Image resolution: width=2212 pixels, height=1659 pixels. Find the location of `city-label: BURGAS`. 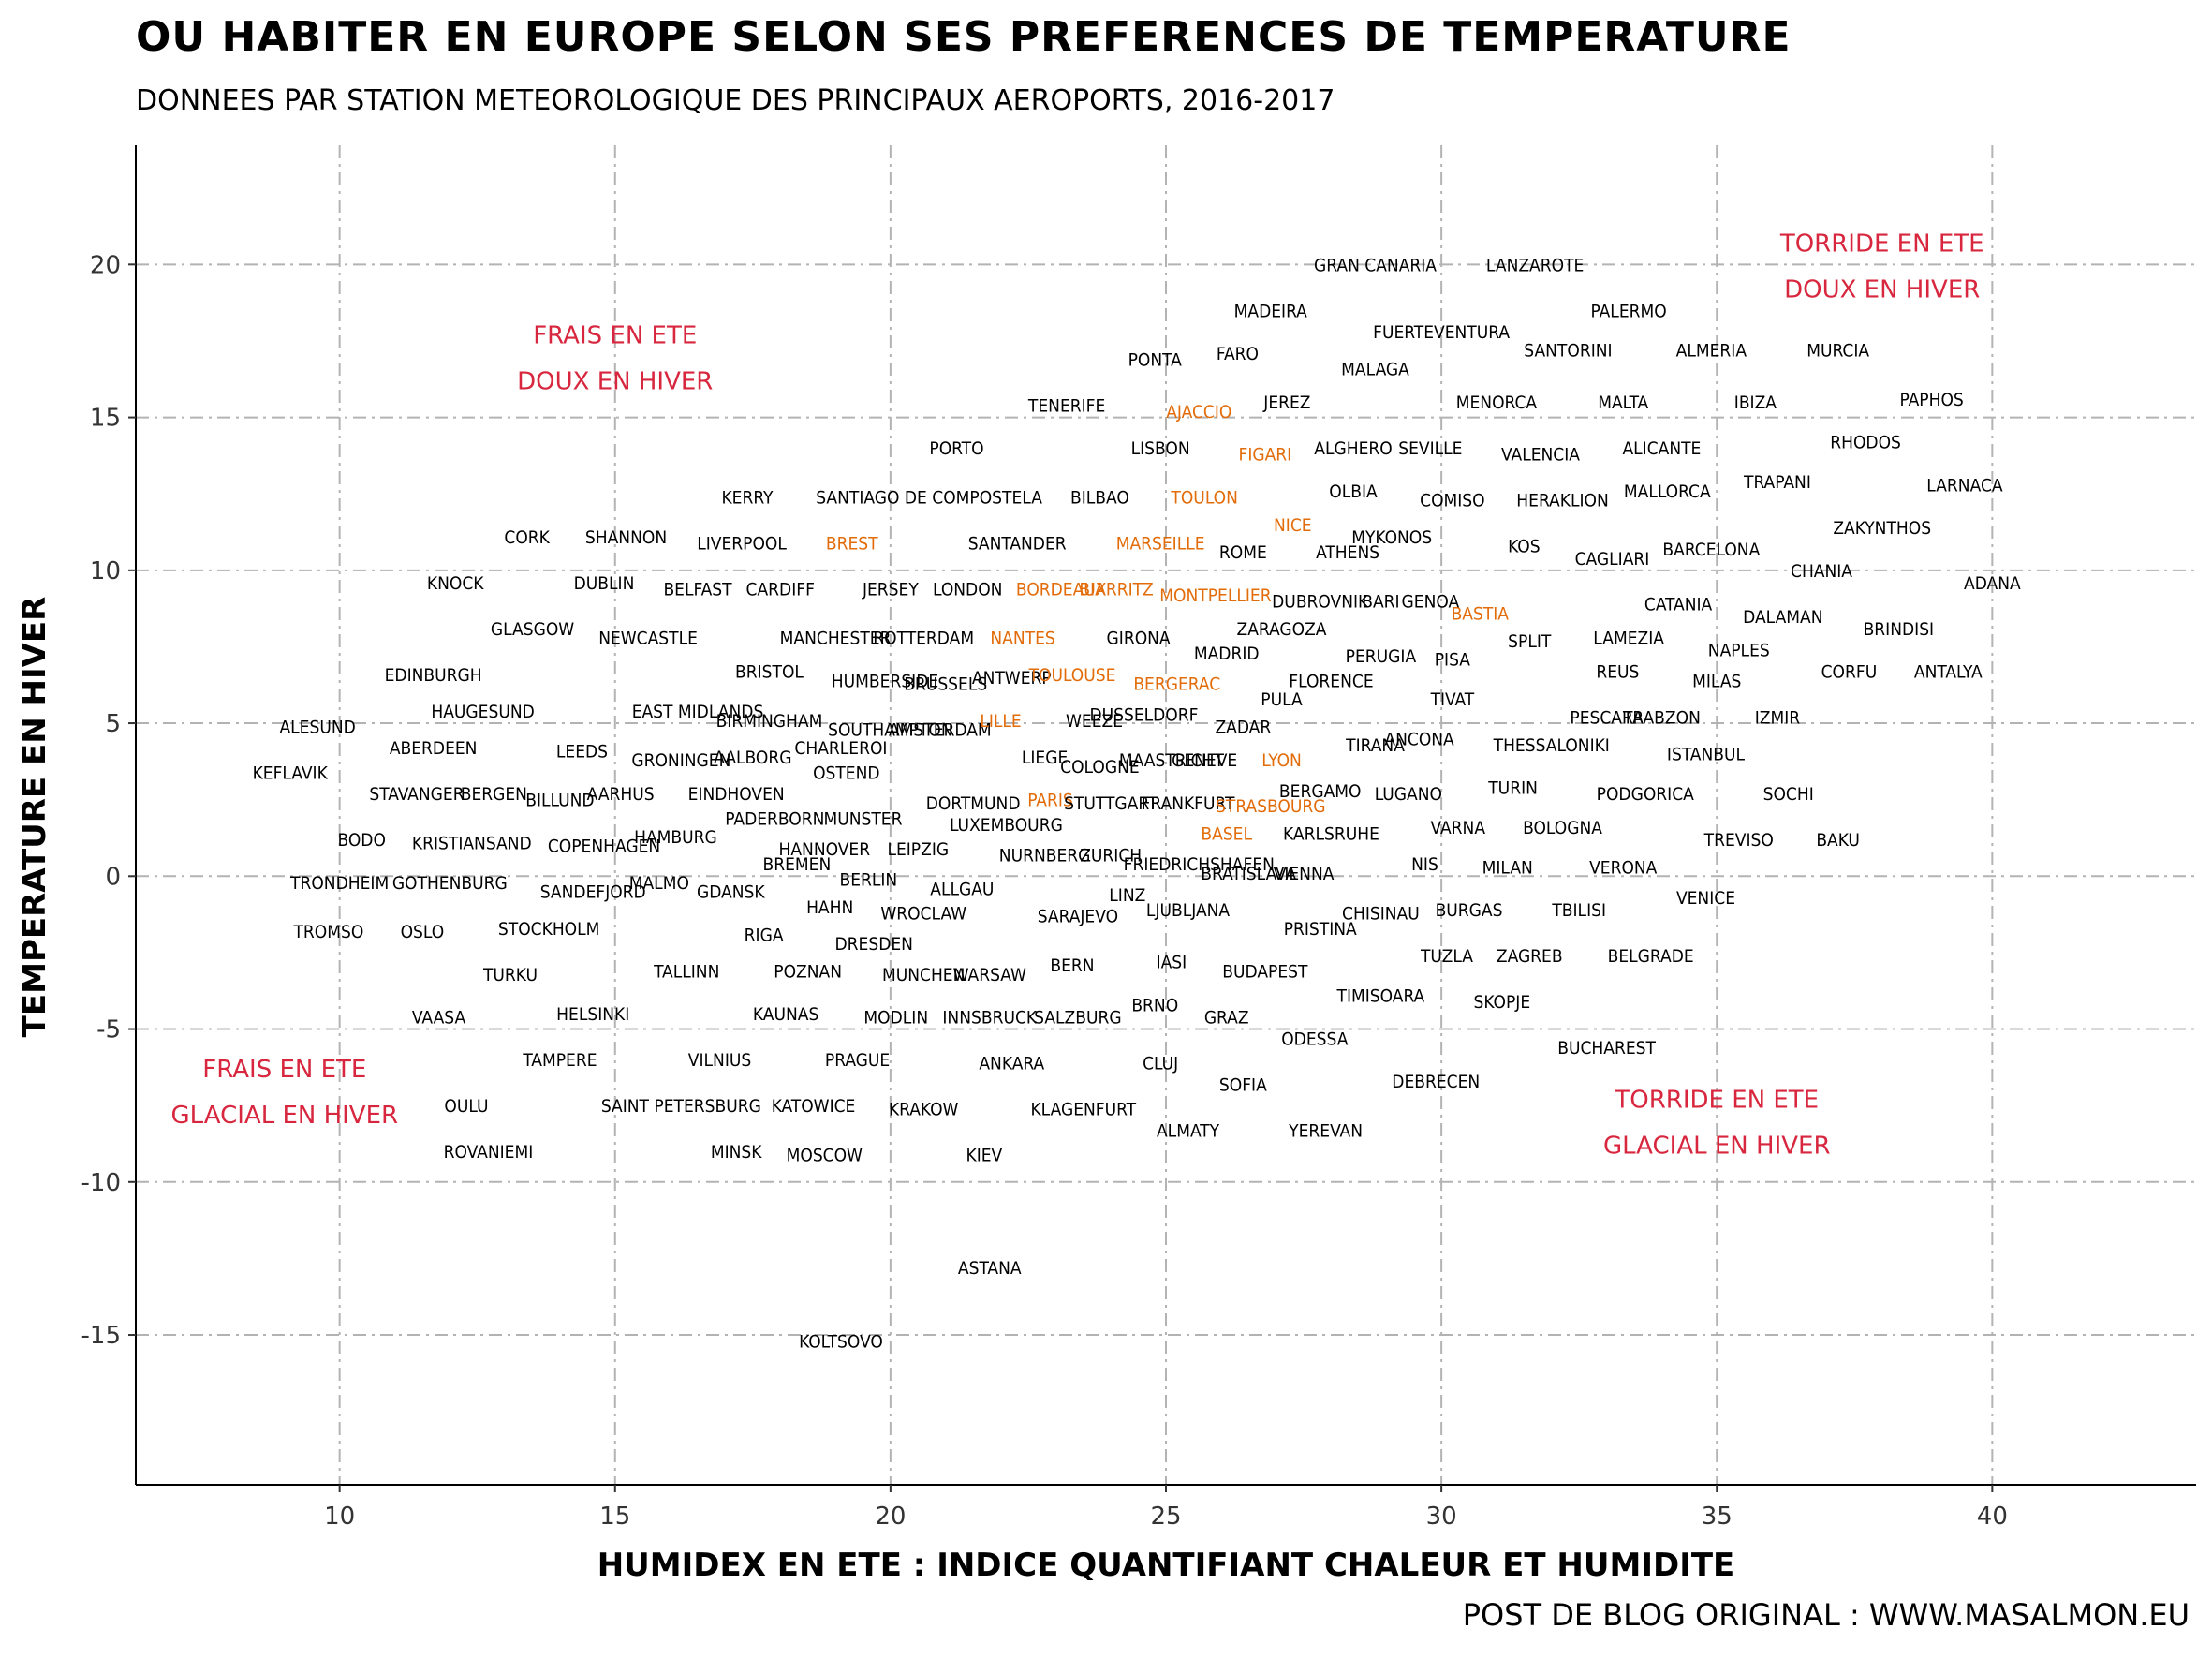

city-label: BURGAS is located at coordinates (1469, 911).